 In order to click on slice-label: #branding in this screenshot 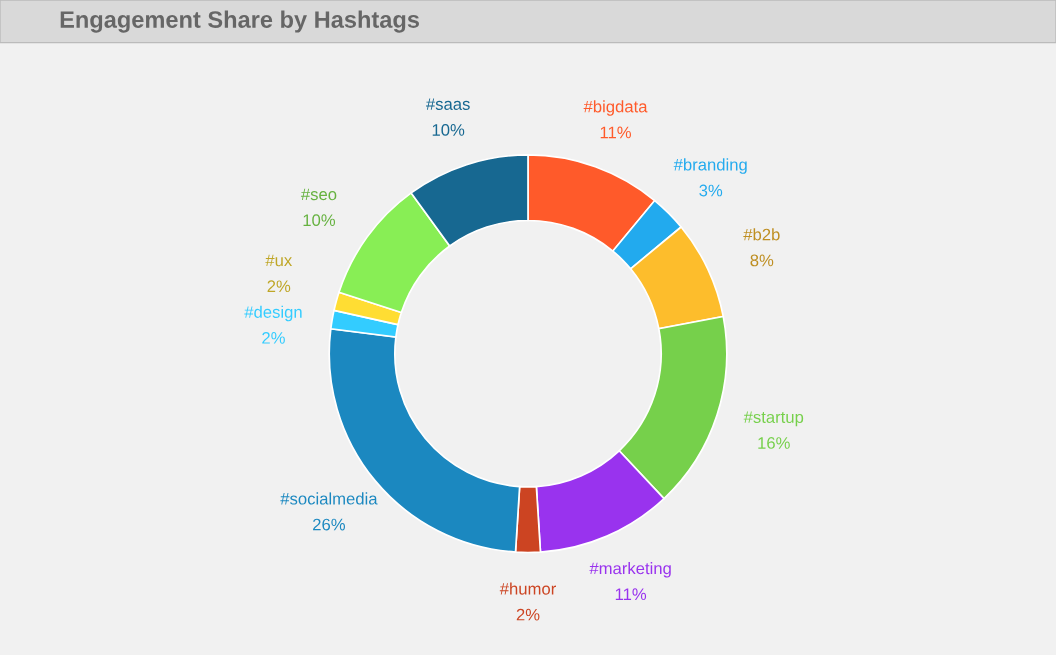, I will do `click(710, 166)`.